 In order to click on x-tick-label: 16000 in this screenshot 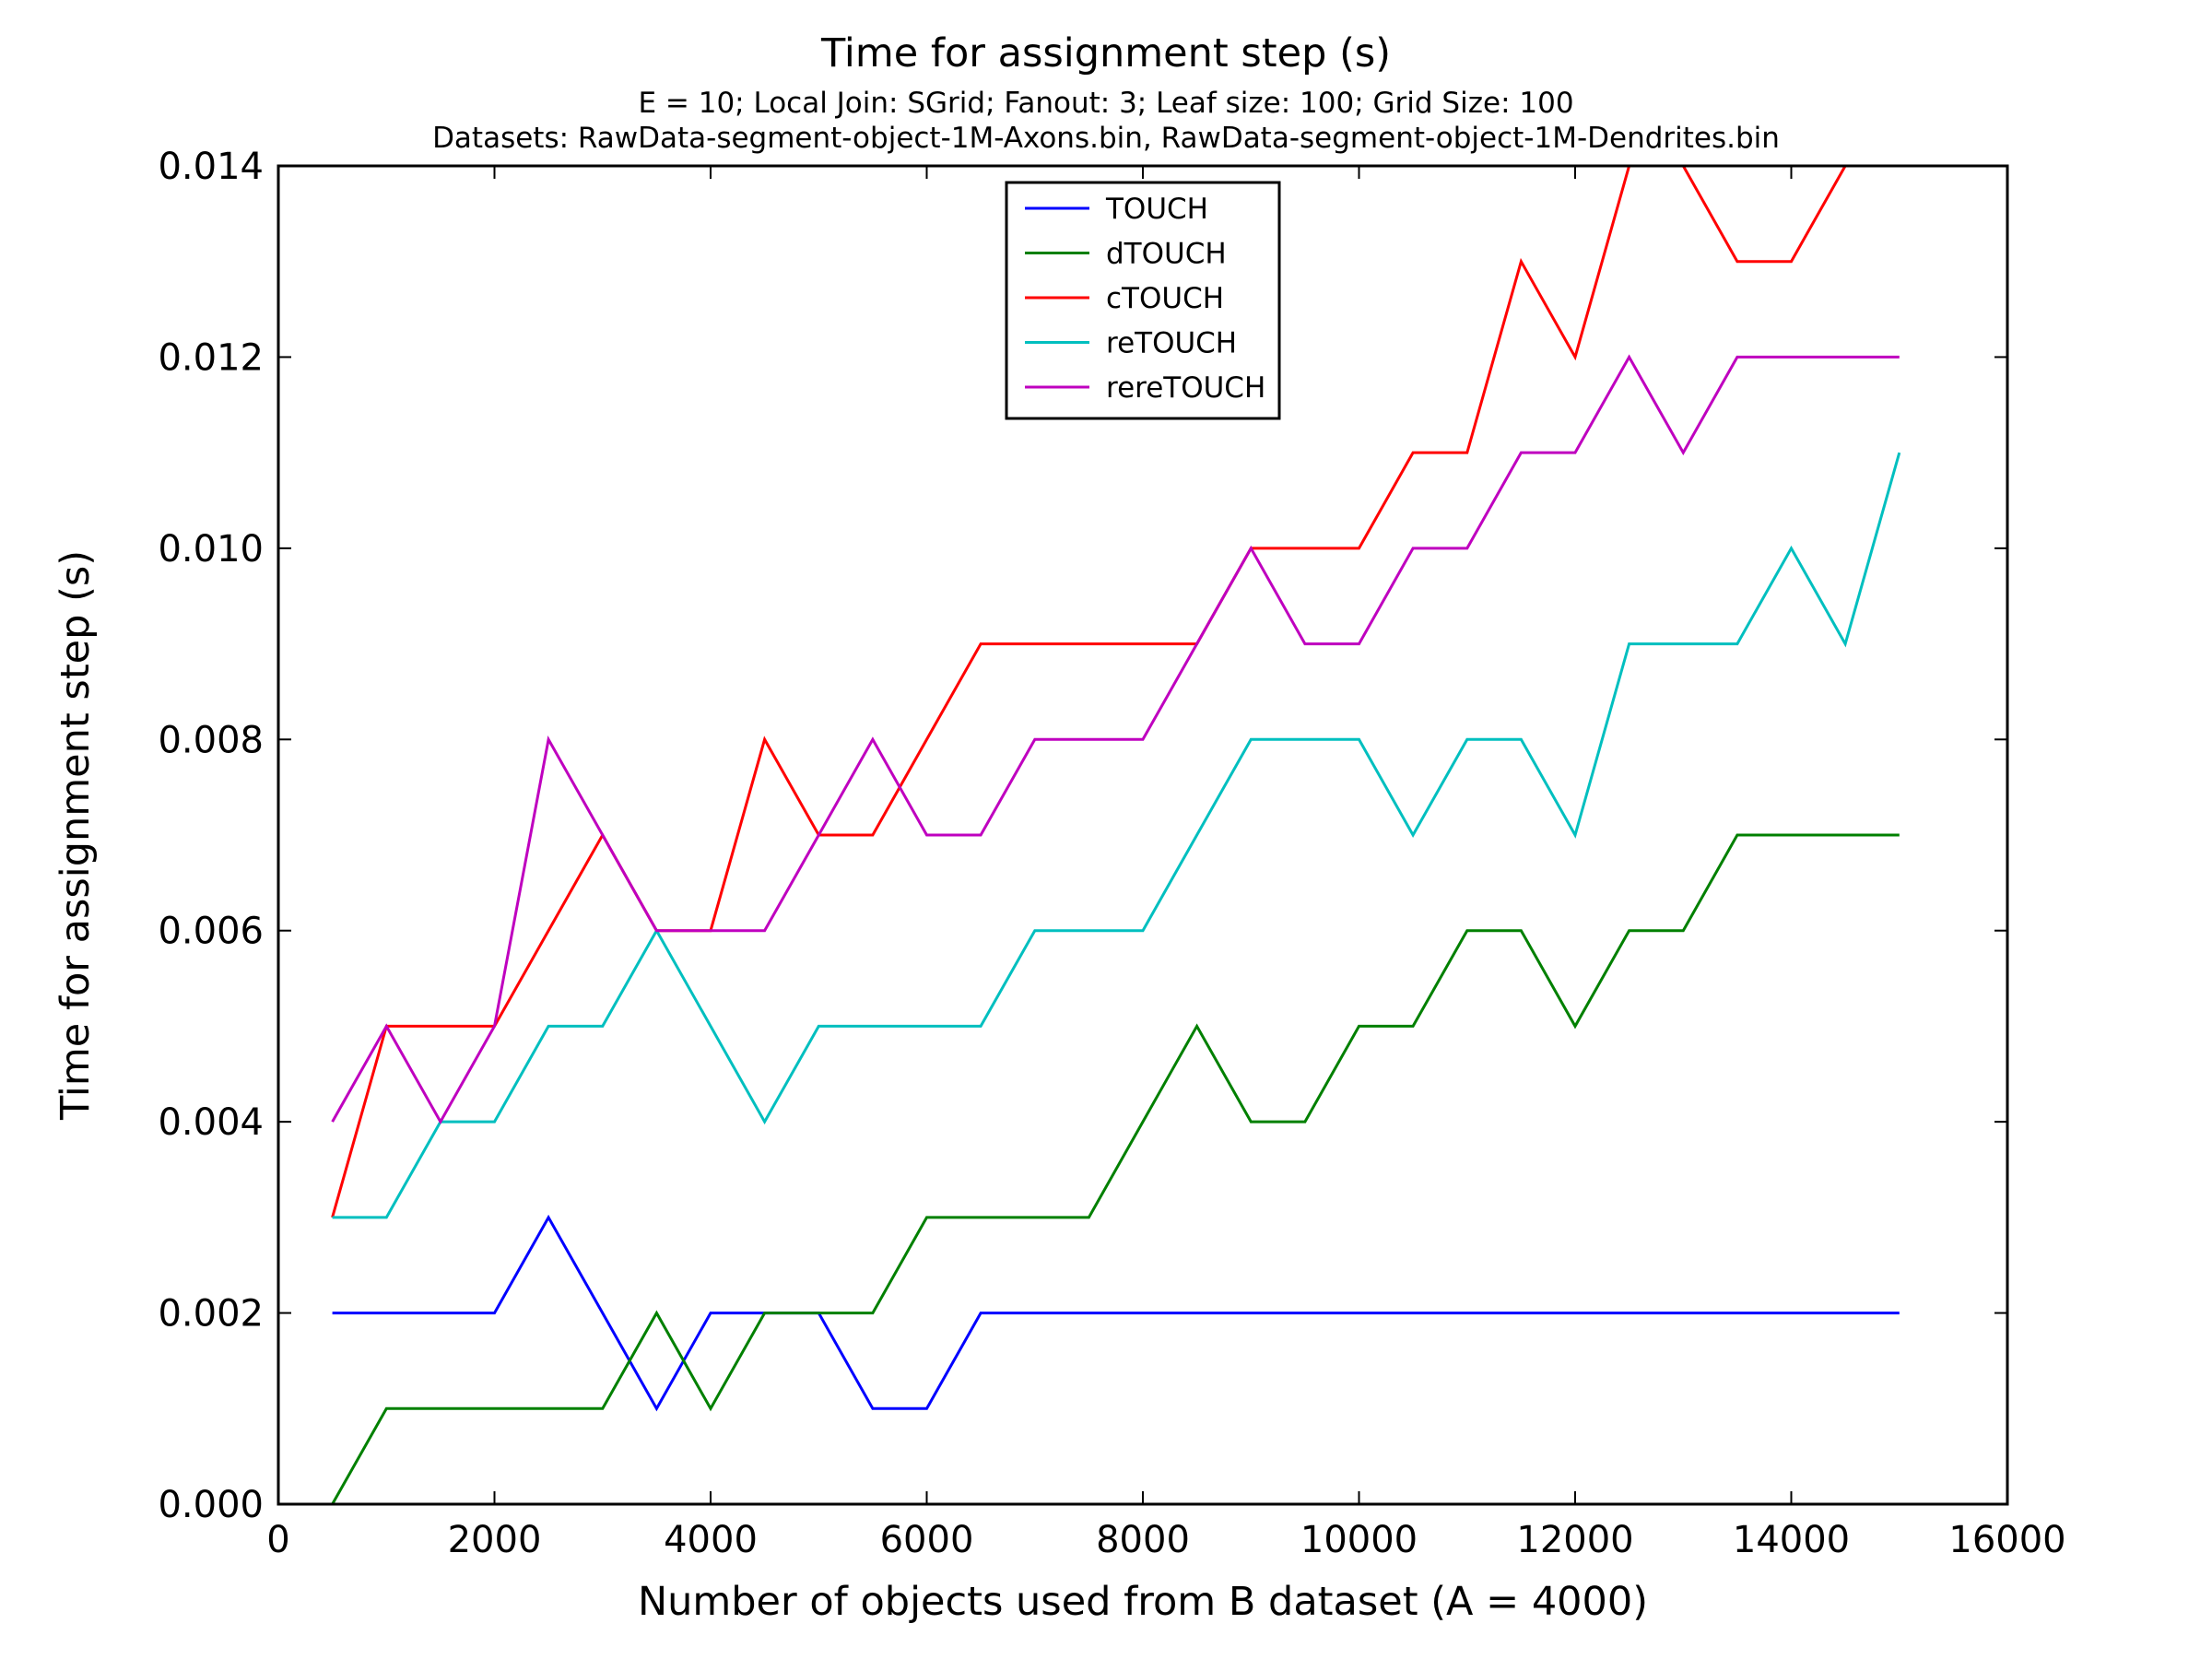, I will do `click(2006, 1540)`.